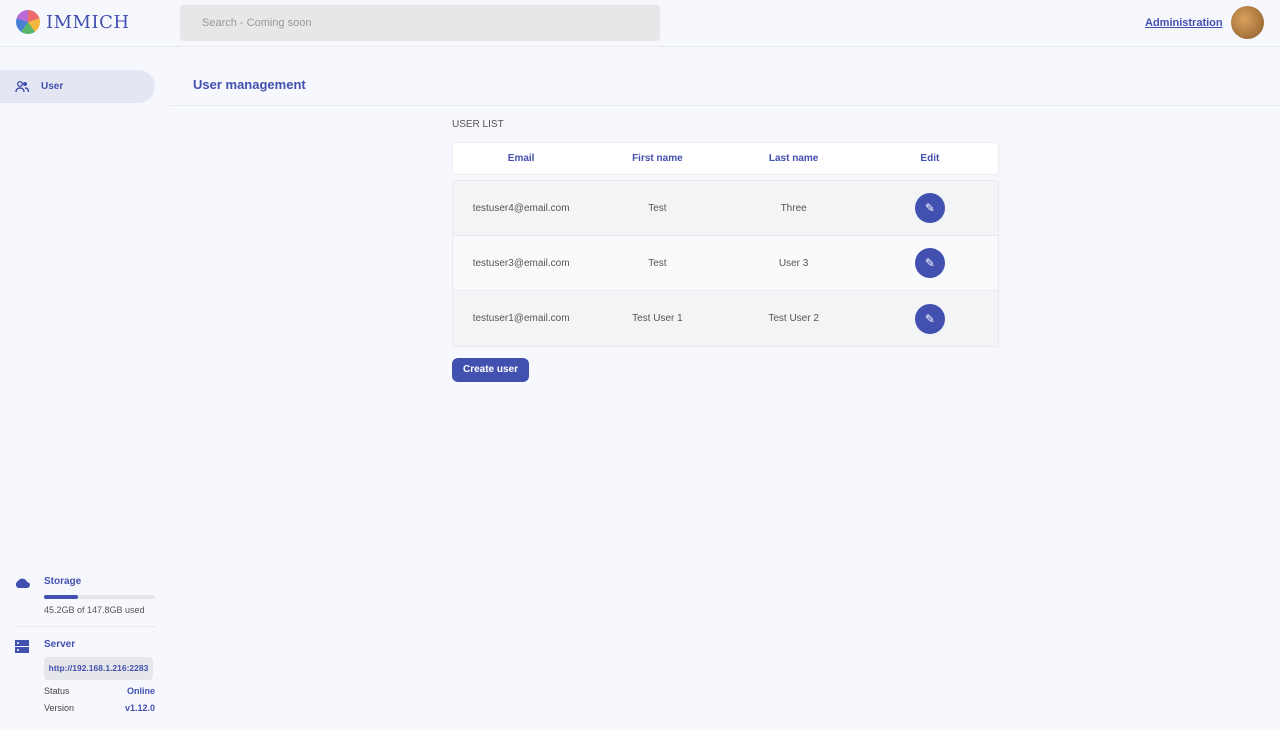 Image resolution: width=1280 pixels, height=730 pixels. Describe the element at coordinates (63, 581) in the screenshot. I see `storage-title: Storage` at that location.